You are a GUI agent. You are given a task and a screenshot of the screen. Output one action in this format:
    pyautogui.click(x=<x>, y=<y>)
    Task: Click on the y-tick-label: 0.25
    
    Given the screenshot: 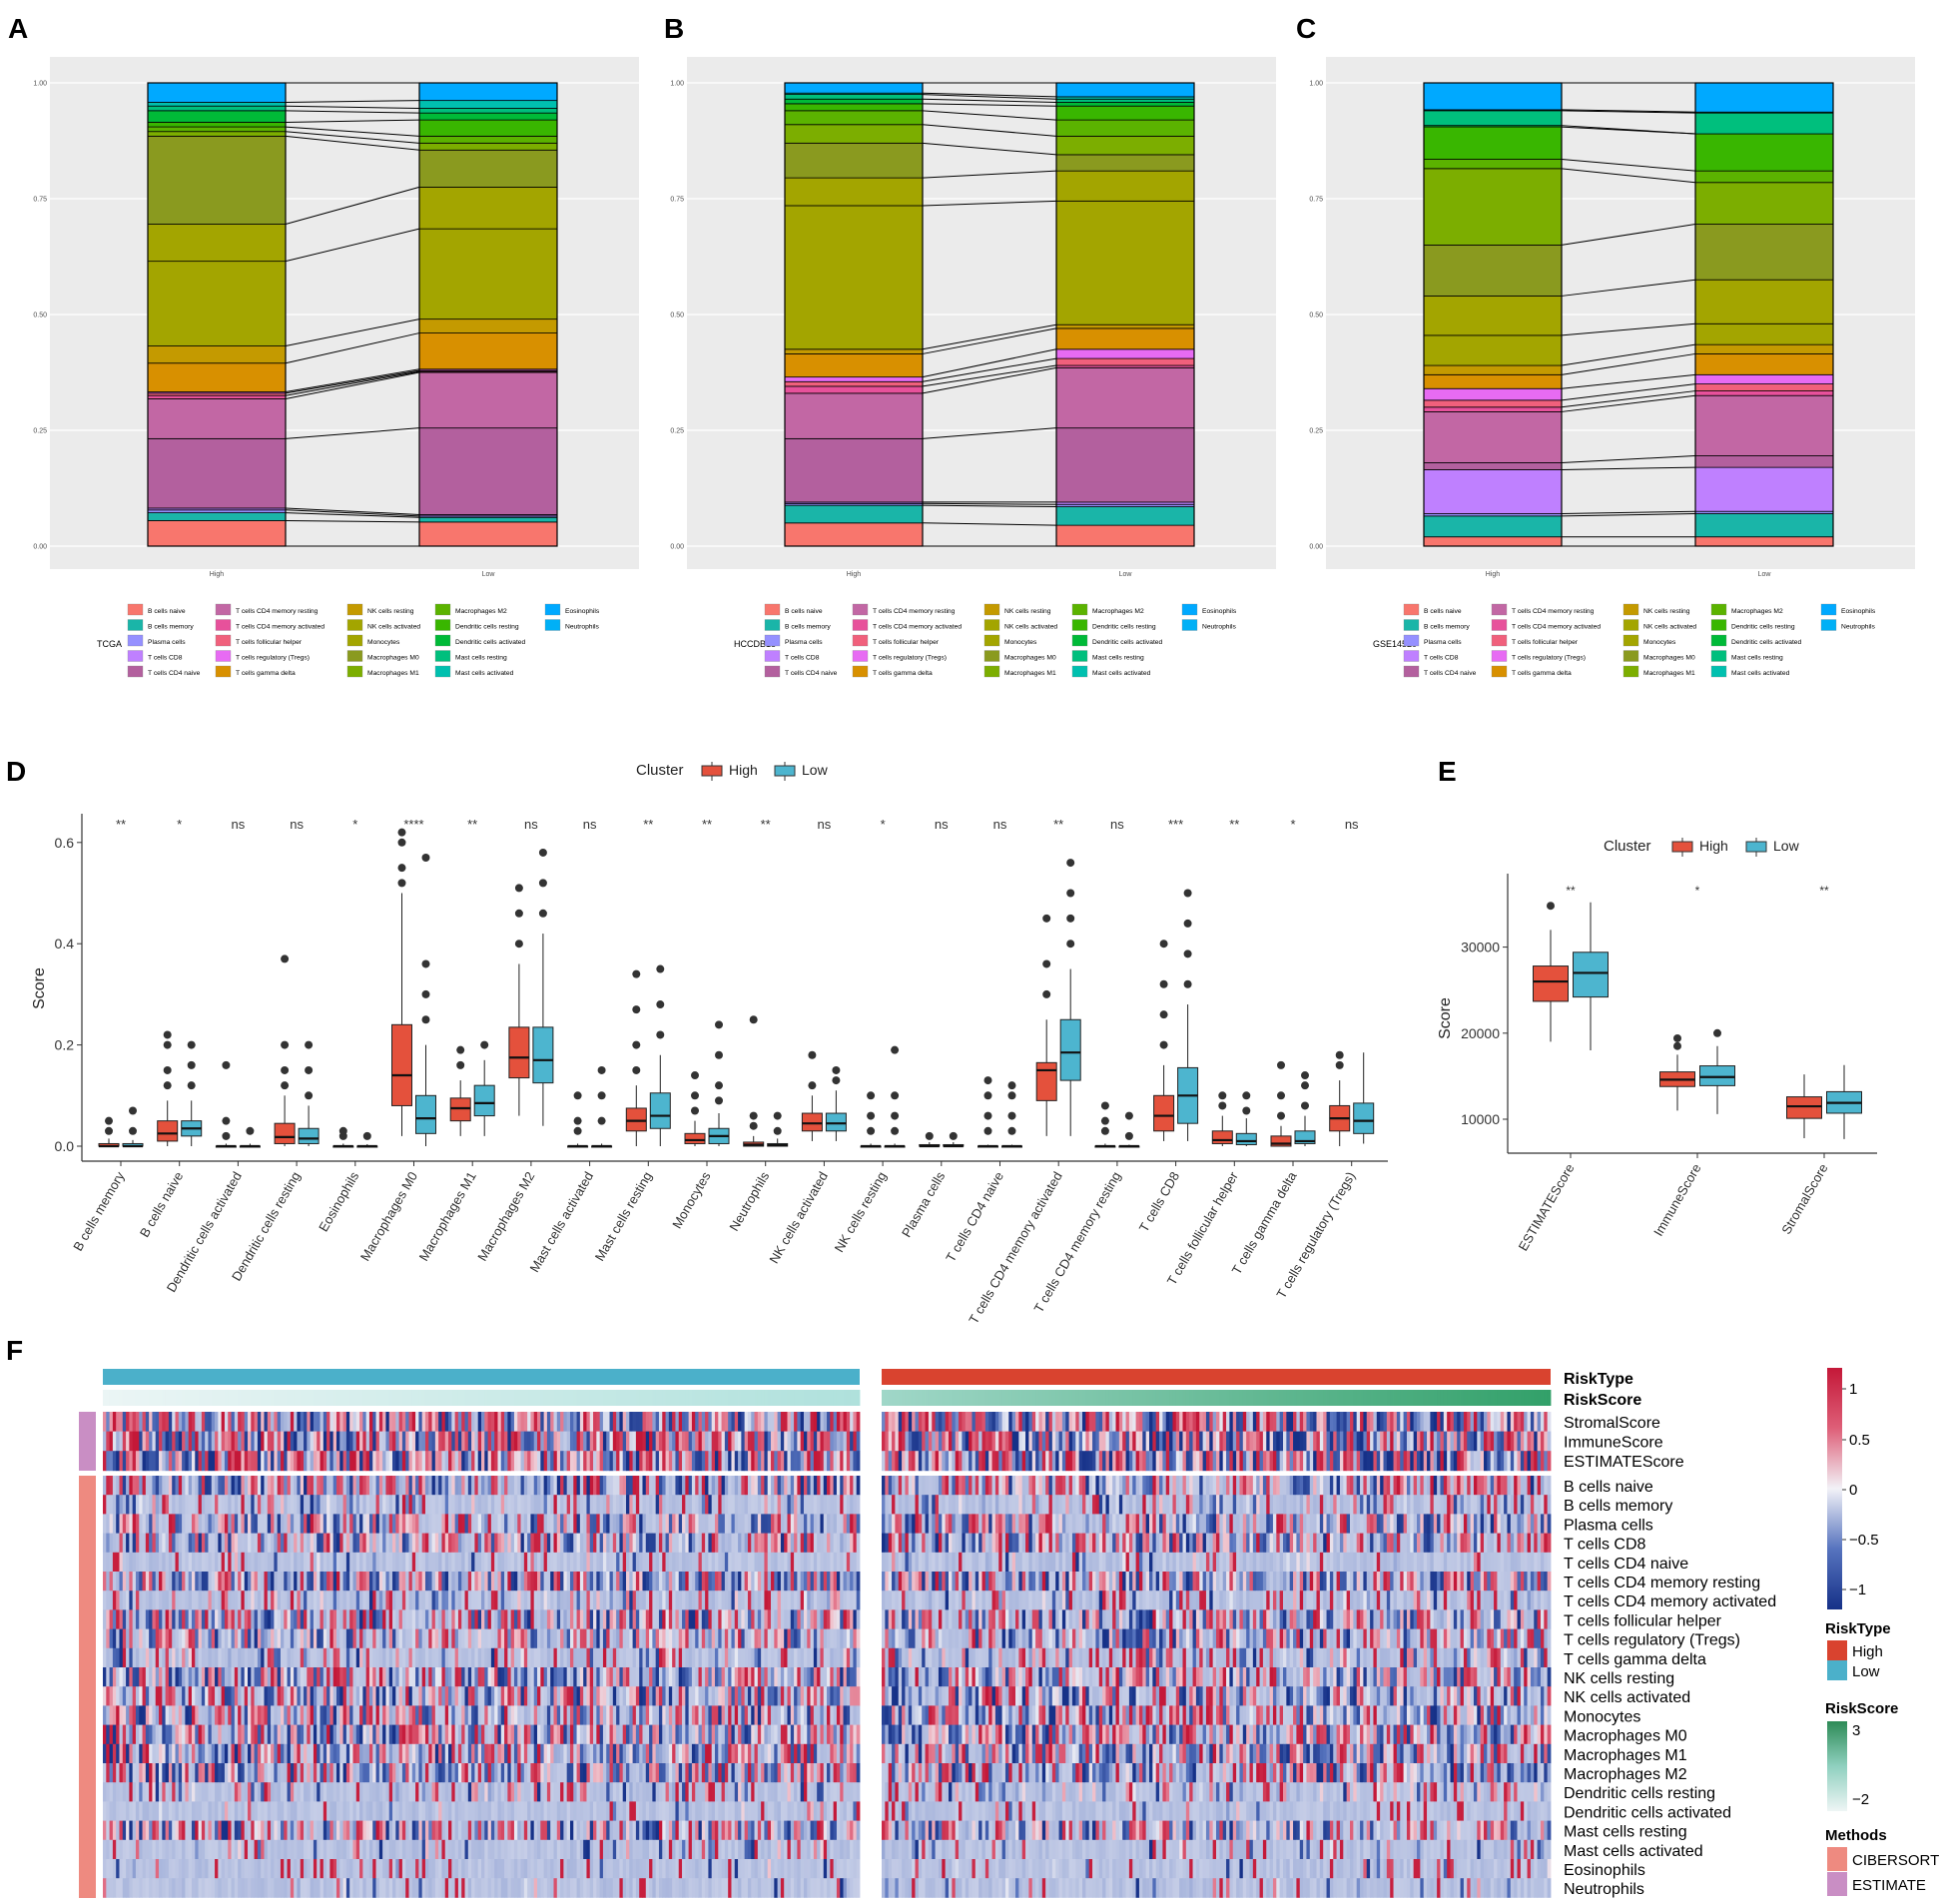 What is the action you would take?
    pyautogui.click(x=40, y=431)
    